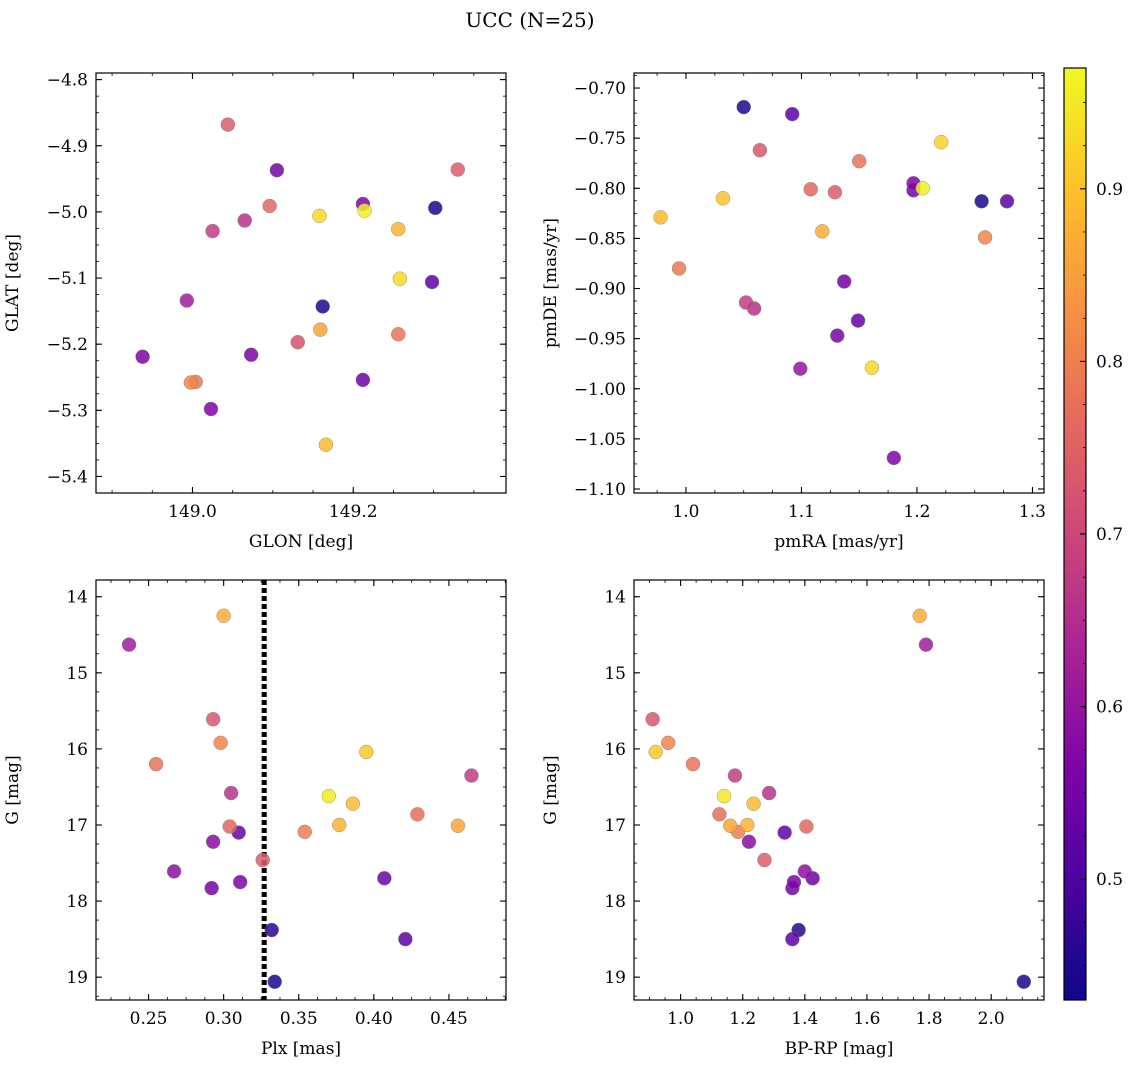 Image resolution: width=1136 pixels, height=1068 pixels. What do you see at coordinates (916, 512) in the screenshot?
I see `x-tick-label: 1.2` at bounding box center [916, 512].